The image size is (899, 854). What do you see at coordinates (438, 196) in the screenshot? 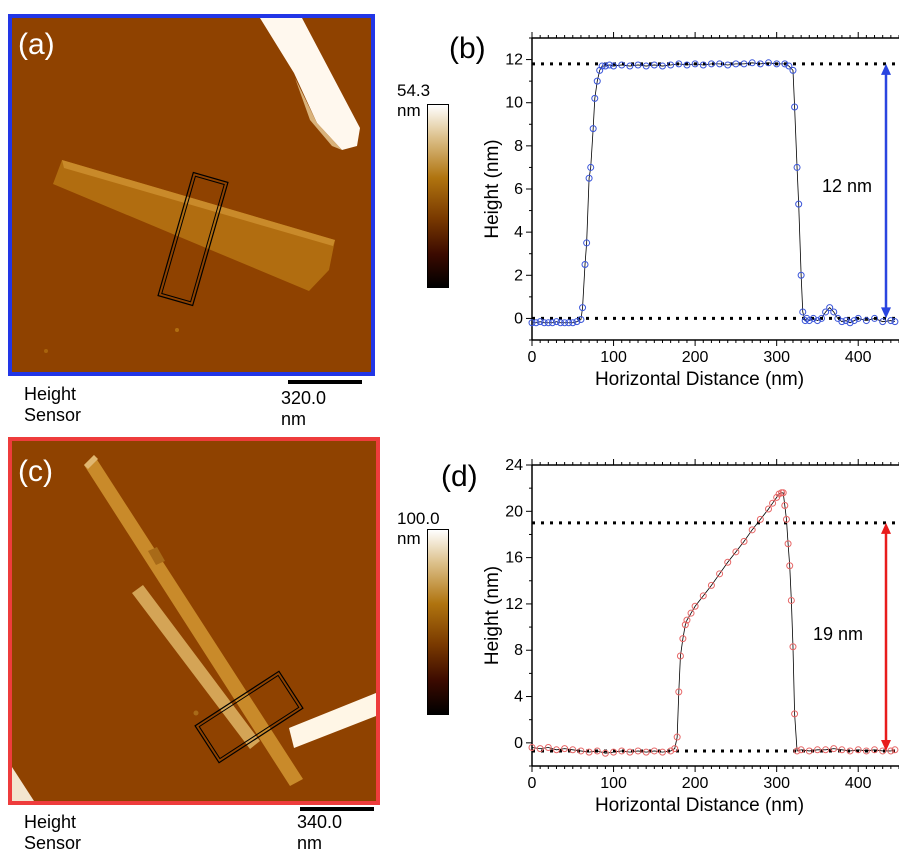
I see `colorbar-a` at bounding box center [438, 196].